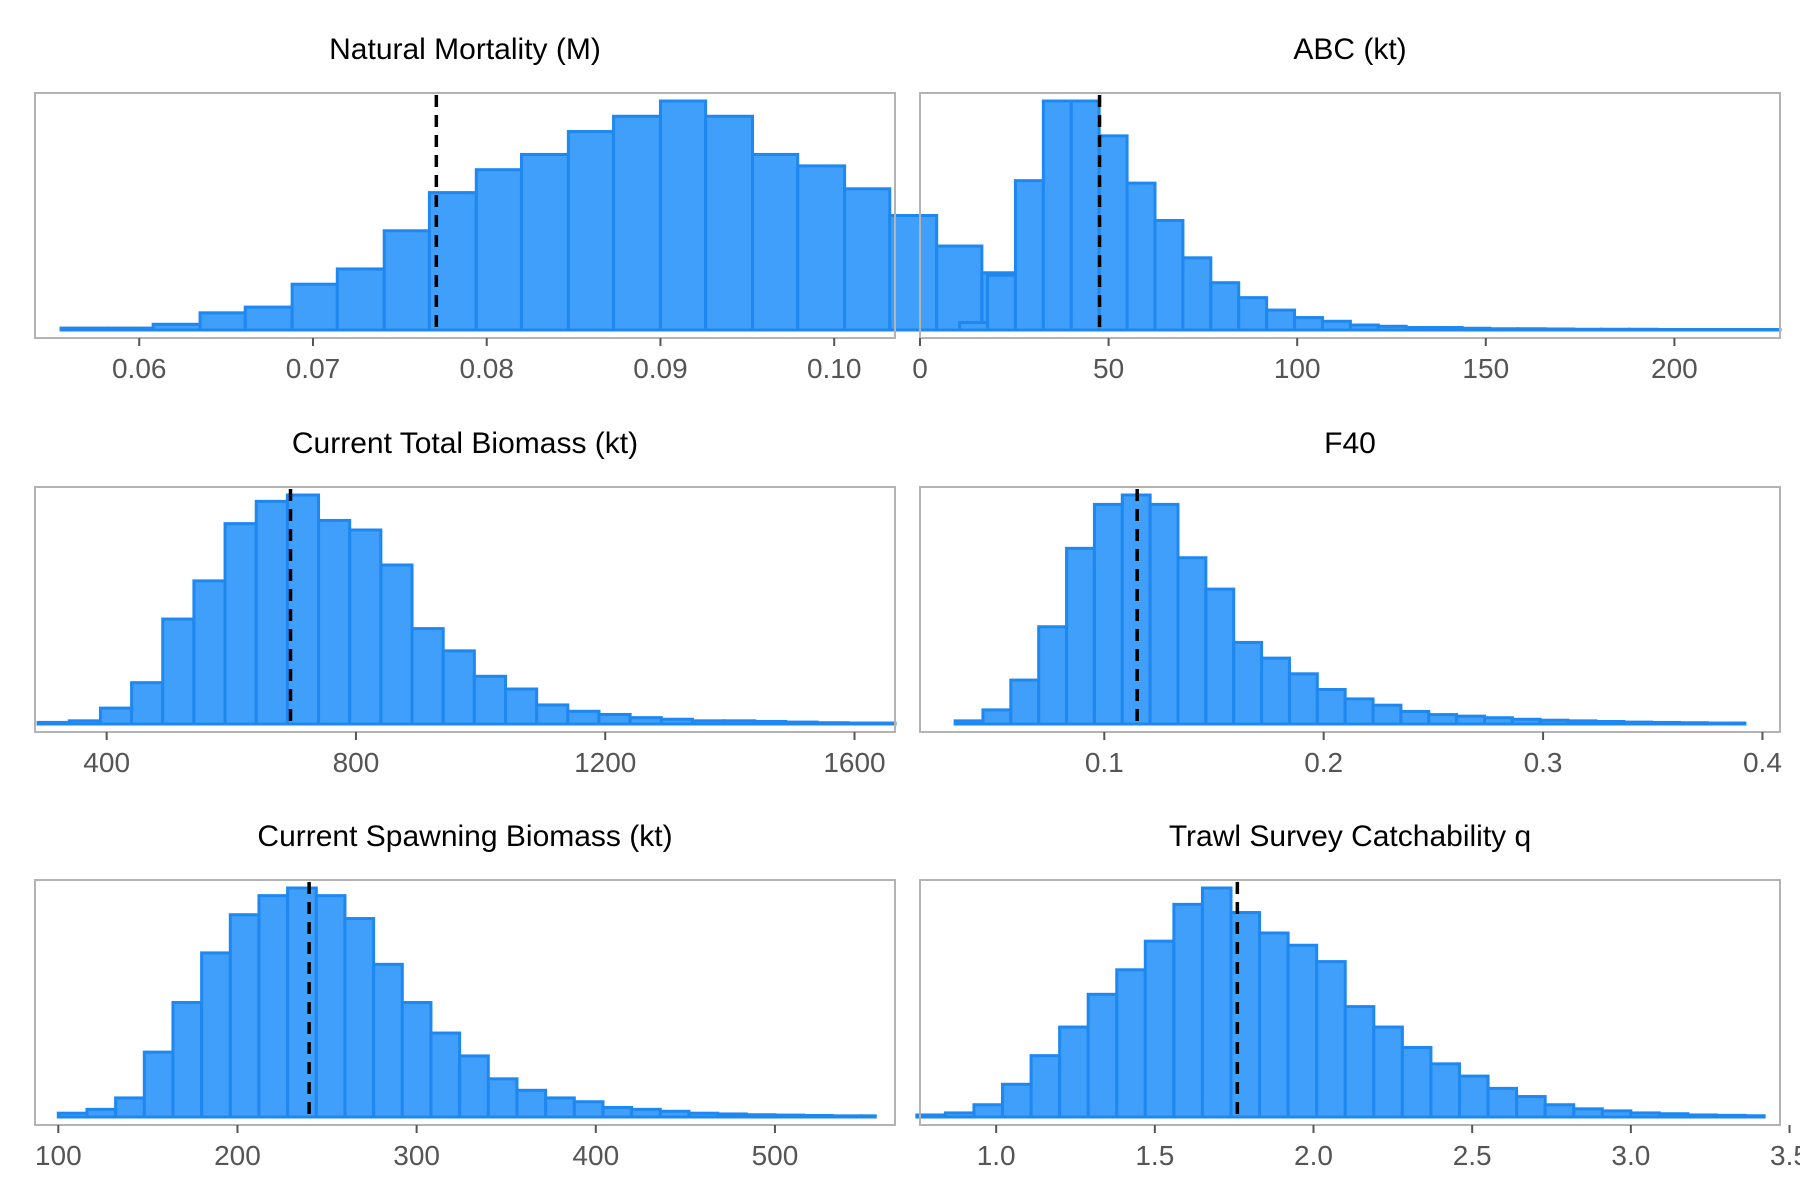 The height and width of the screenshot is (1200, 1800). Describe the element at coordinates (1762, 762) in the screenshot. I see `x-tick-label: 0.4` at that location.